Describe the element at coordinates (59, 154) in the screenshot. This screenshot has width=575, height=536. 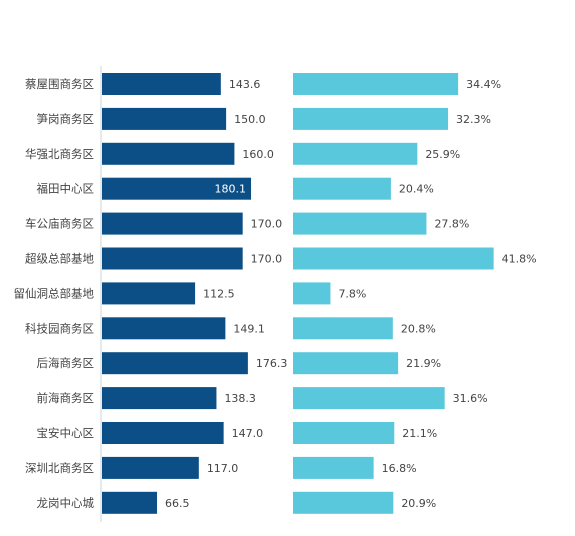
I see `category-label: 华强北商务区` at that location.